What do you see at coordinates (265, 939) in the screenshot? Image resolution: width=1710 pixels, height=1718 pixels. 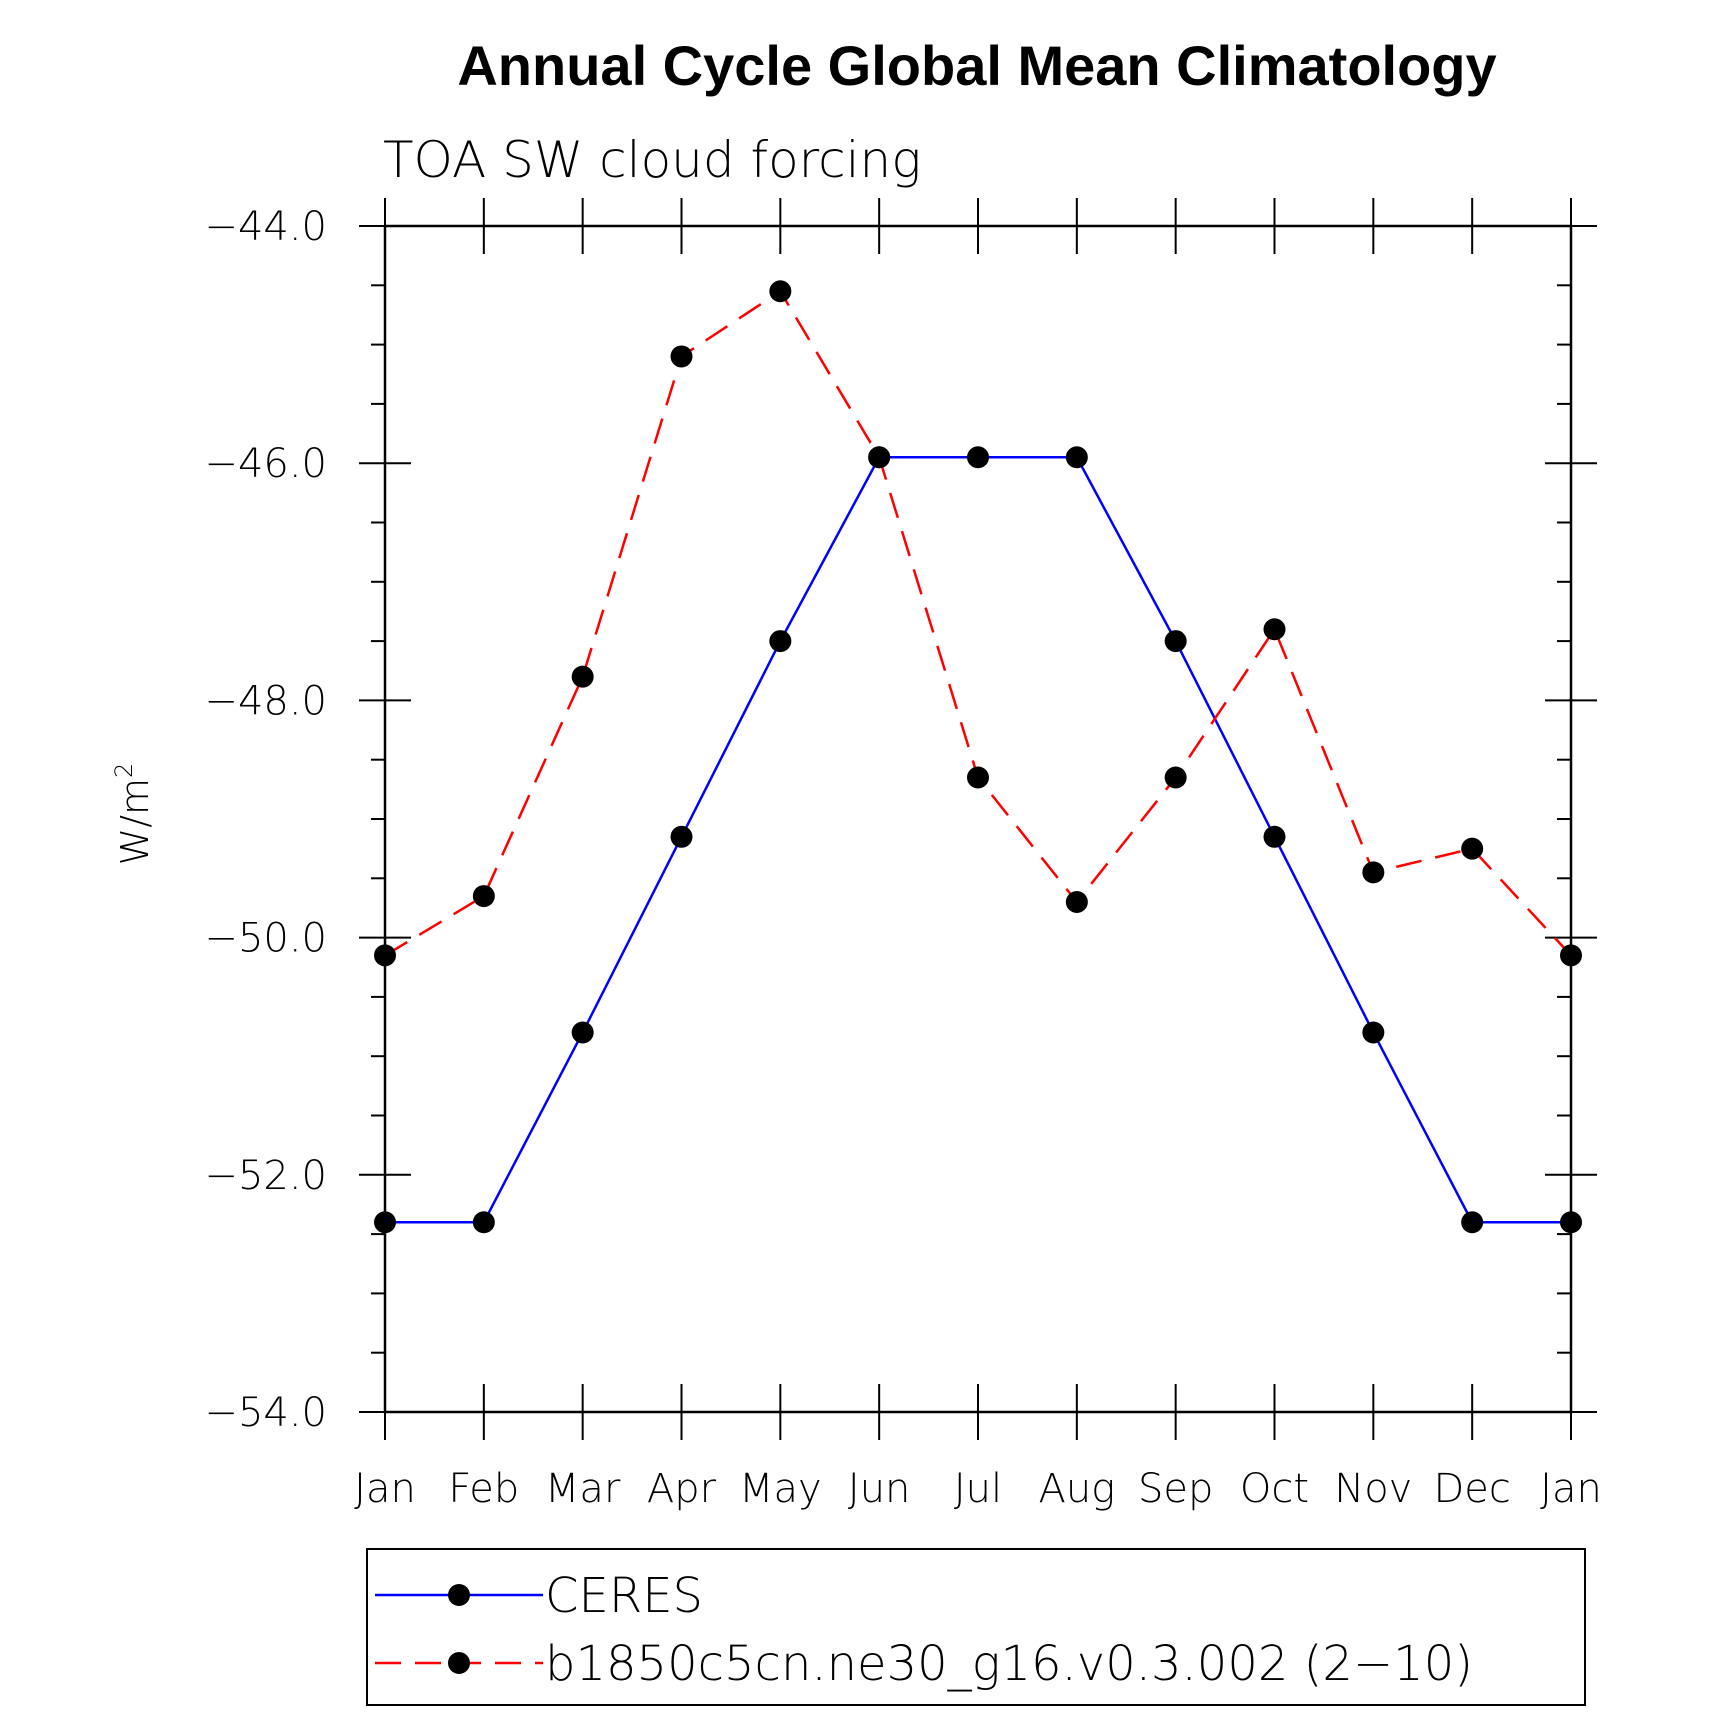 I see `y-tick-label: −50.0` at bounding box center [265, 939].